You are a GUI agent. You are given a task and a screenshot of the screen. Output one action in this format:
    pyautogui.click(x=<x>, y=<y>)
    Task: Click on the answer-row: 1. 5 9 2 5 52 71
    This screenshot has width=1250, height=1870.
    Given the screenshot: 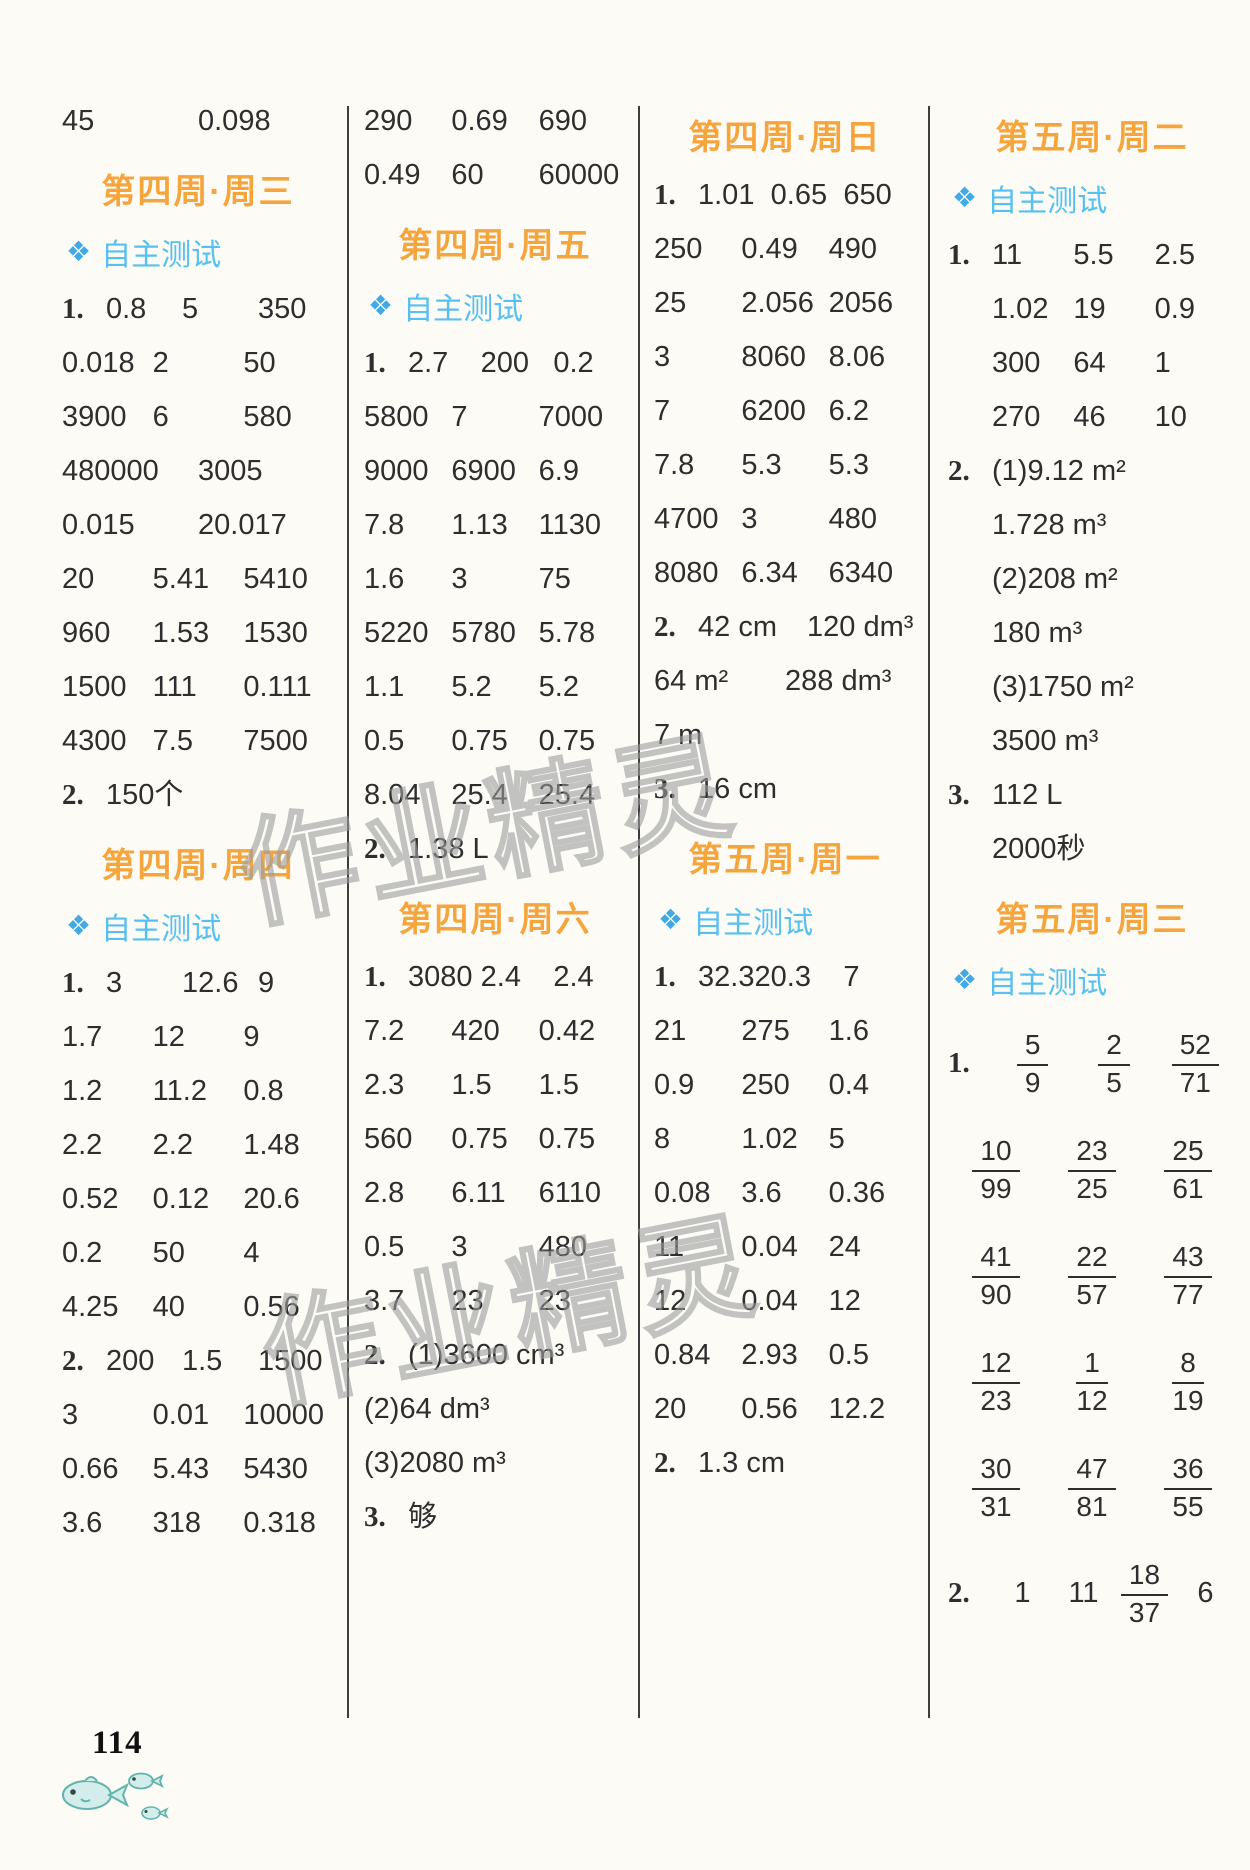 What is the action you would take?
    pyautogui.click(x=1092, y=1064)
    